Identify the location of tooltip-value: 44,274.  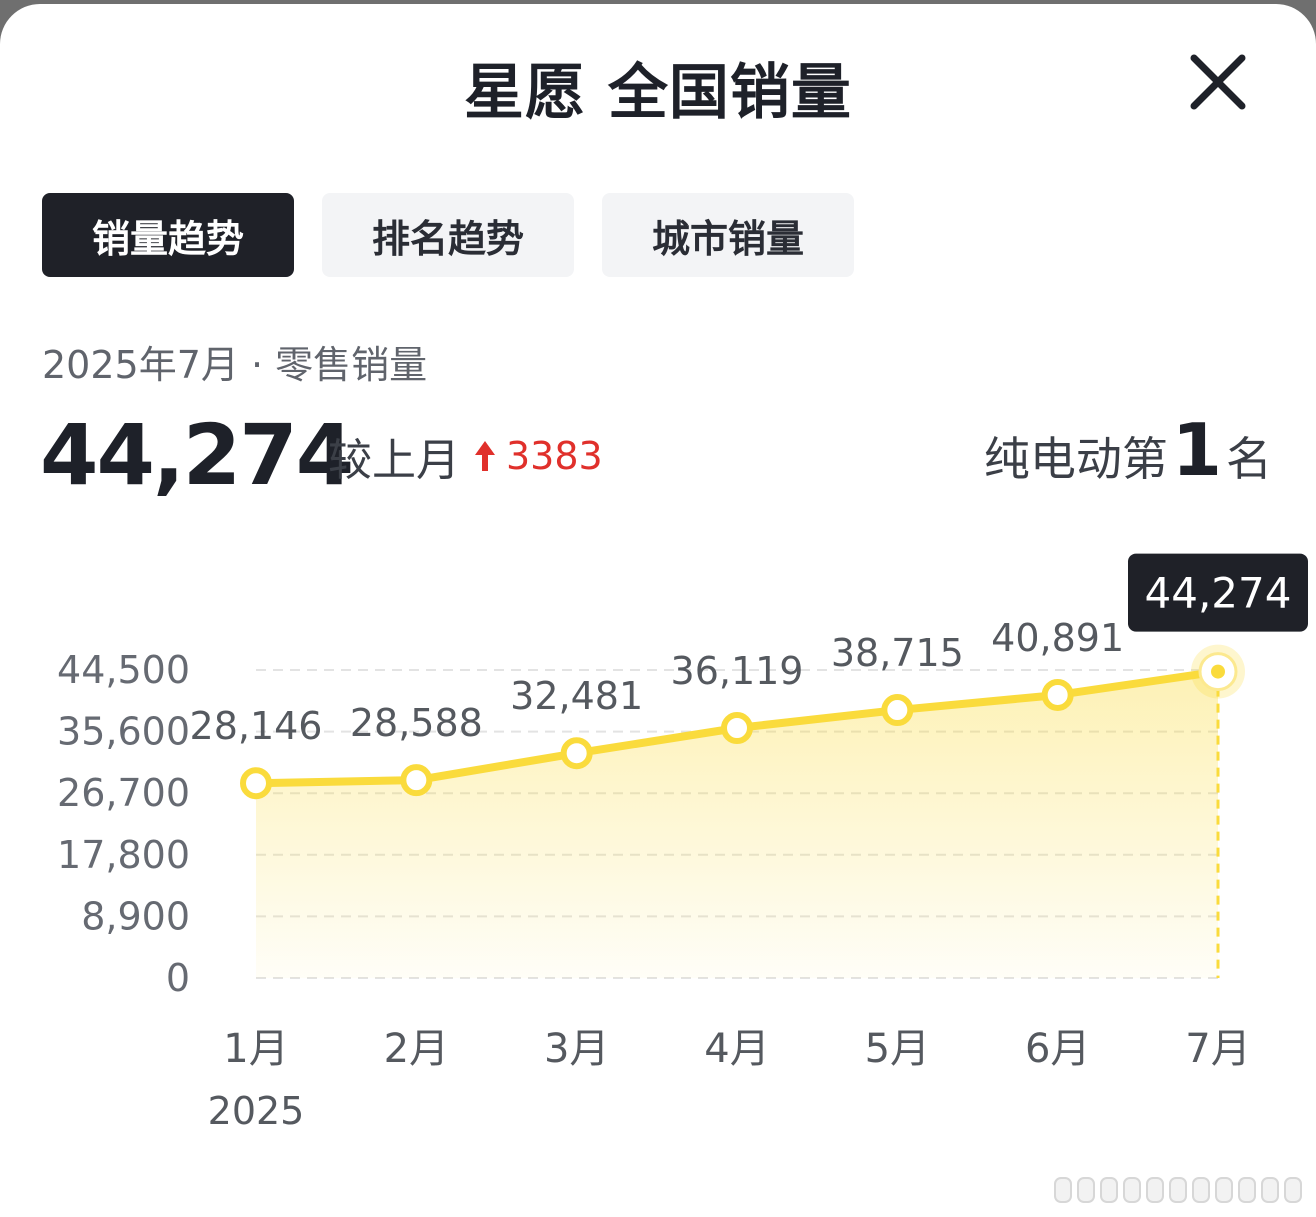
(1218, 593).